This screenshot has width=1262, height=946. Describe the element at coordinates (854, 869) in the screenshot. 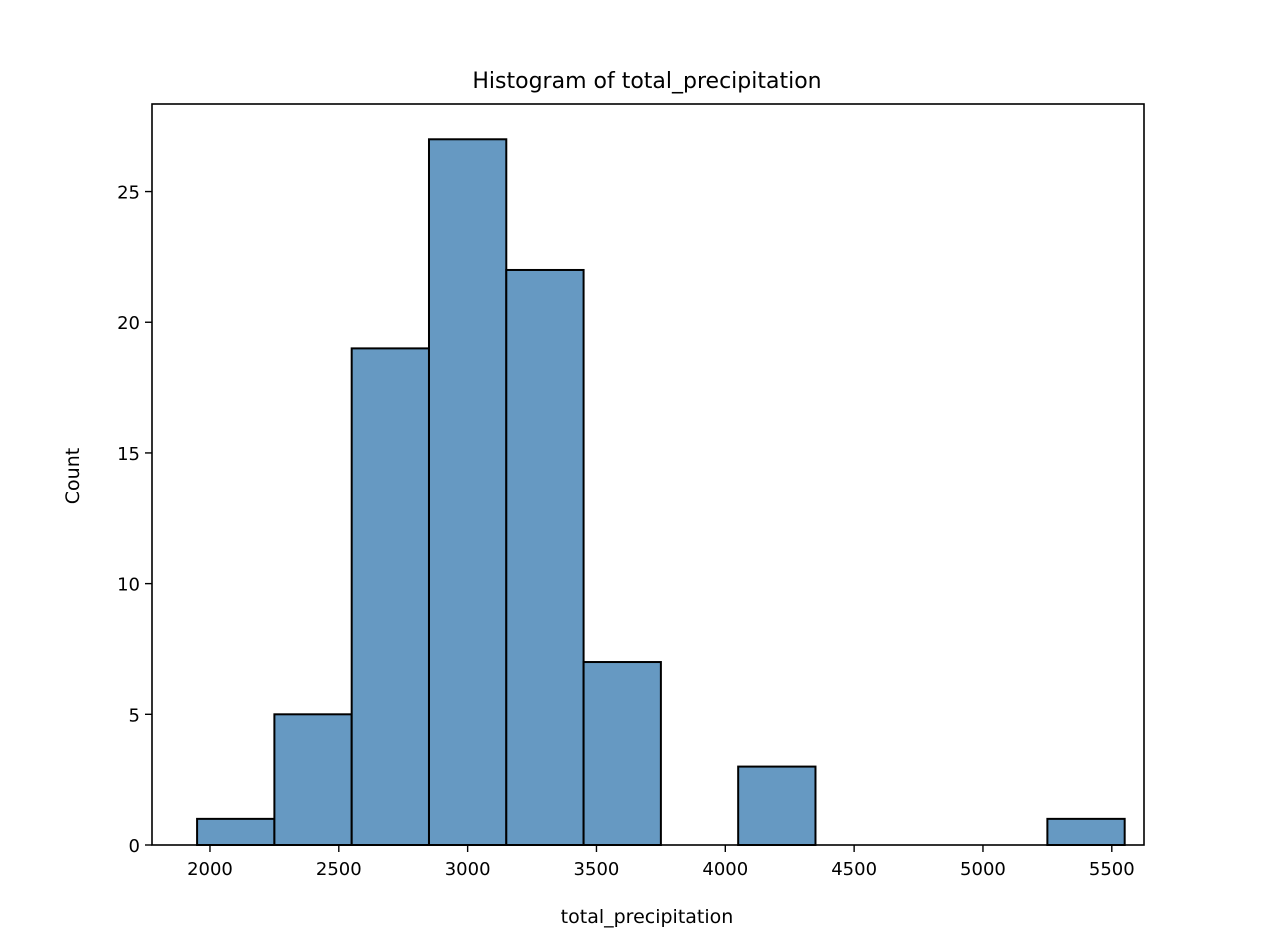

I see `x-tick-label-5: 4500` at that location.